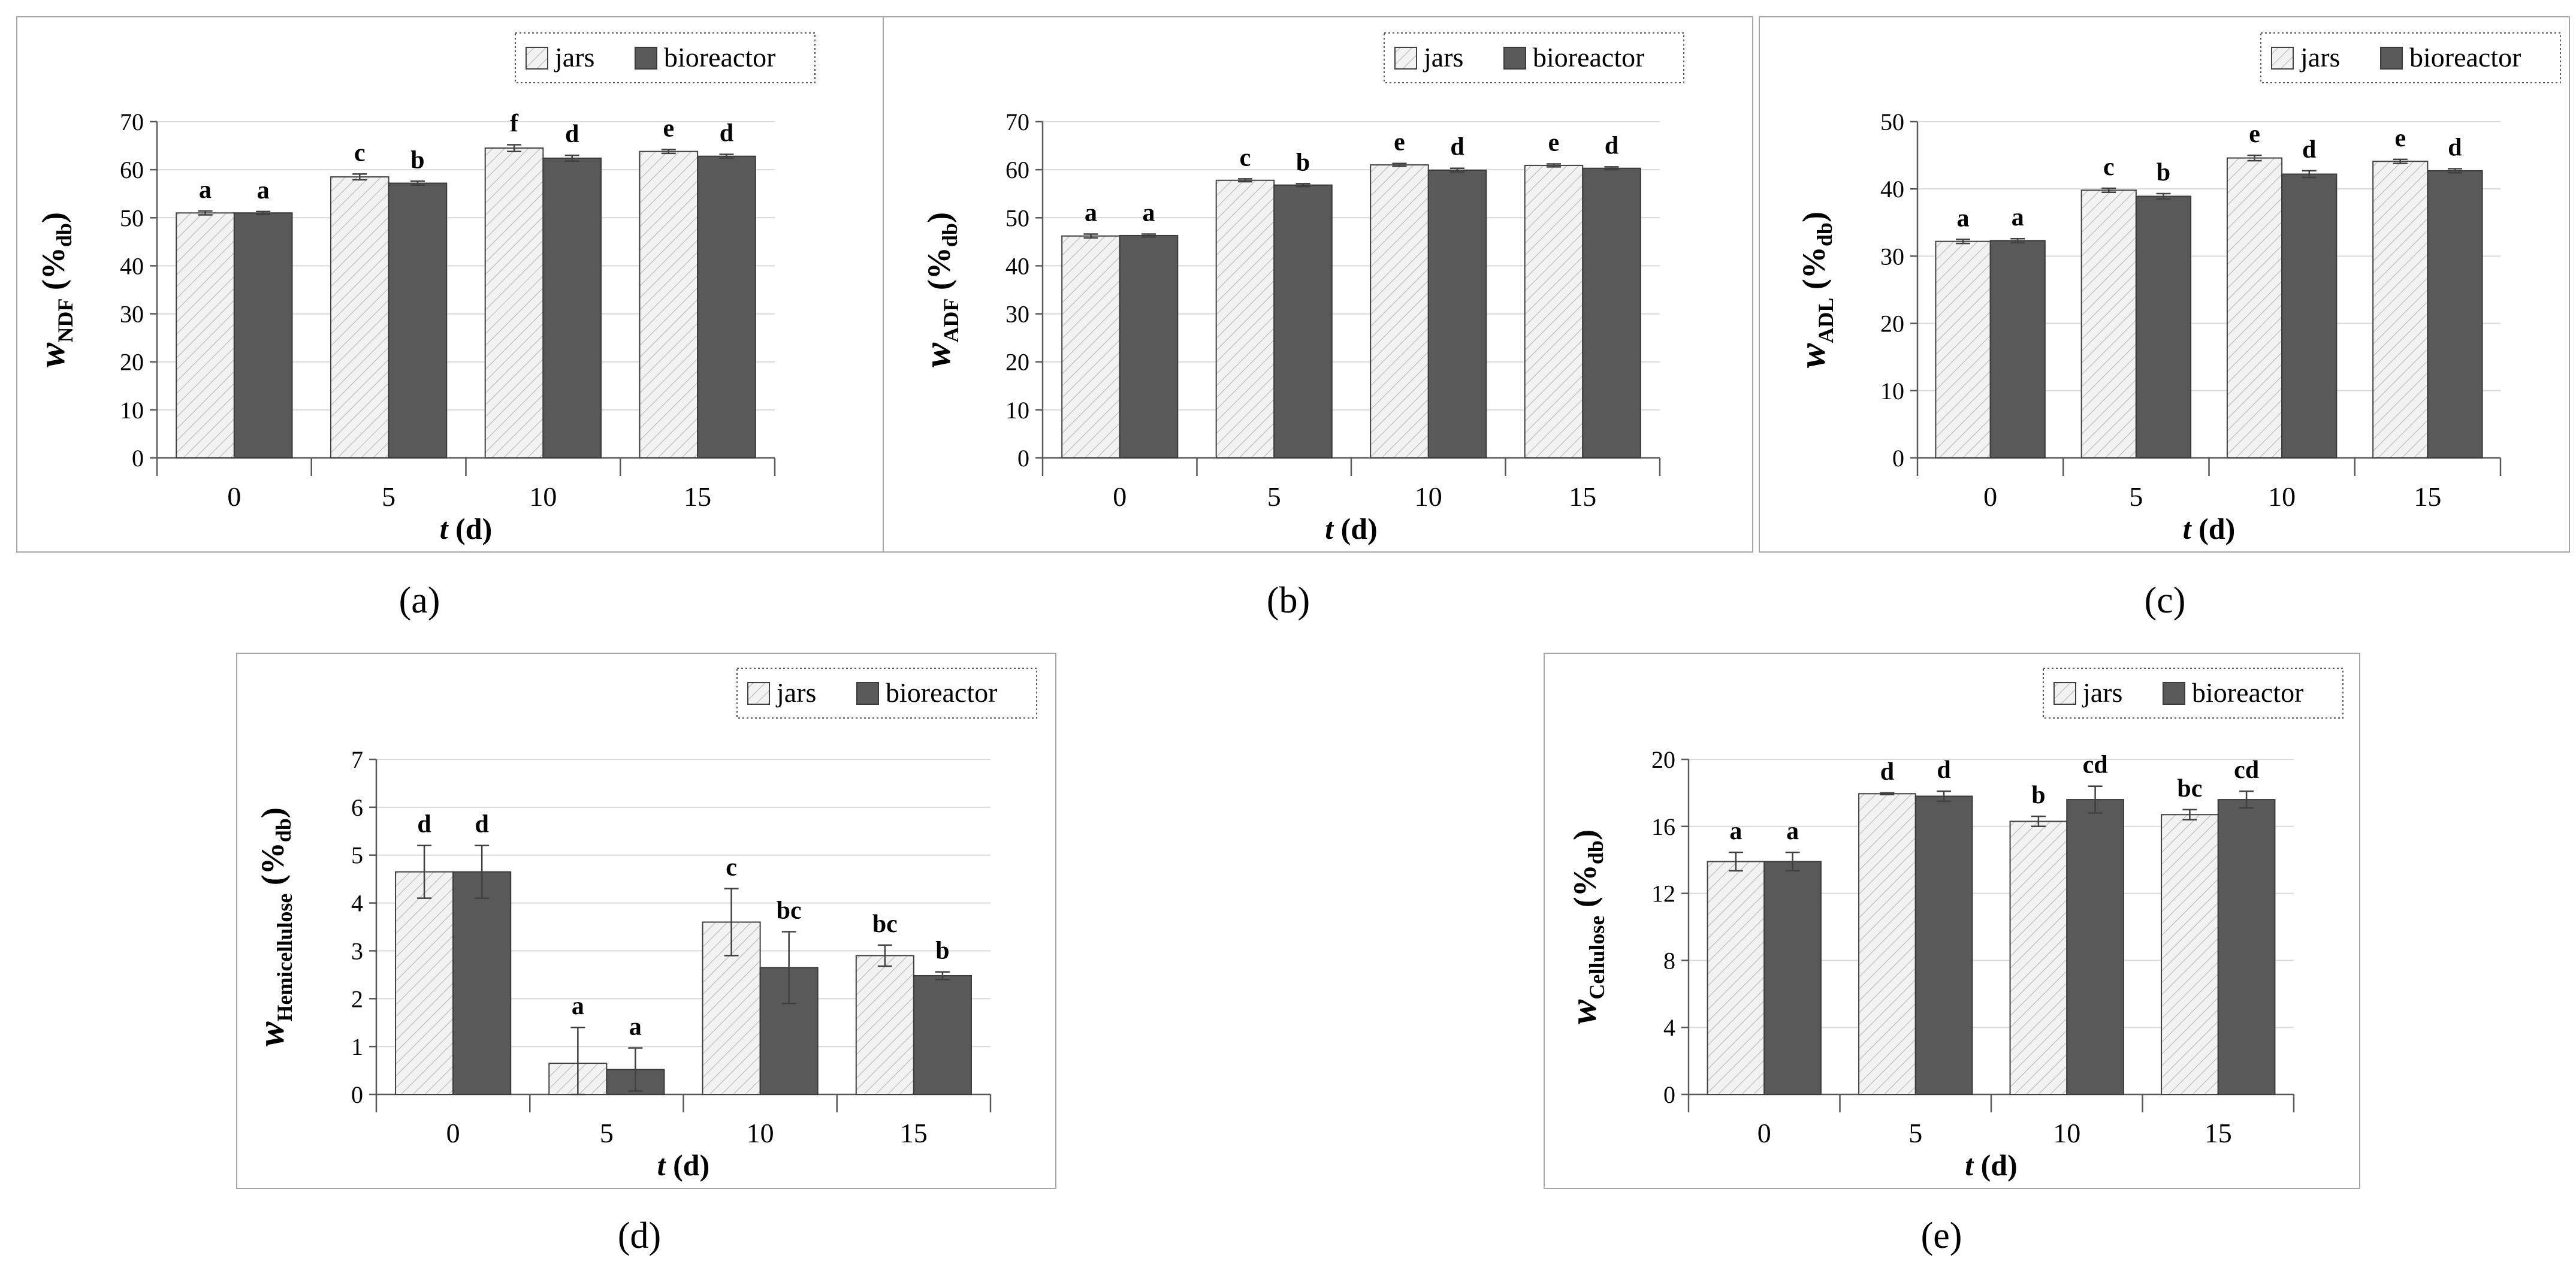  What do you see at coordinates (357, 950) in the screenshot?
I see `y-tick-label: 3` at bounding box center [357, 950].